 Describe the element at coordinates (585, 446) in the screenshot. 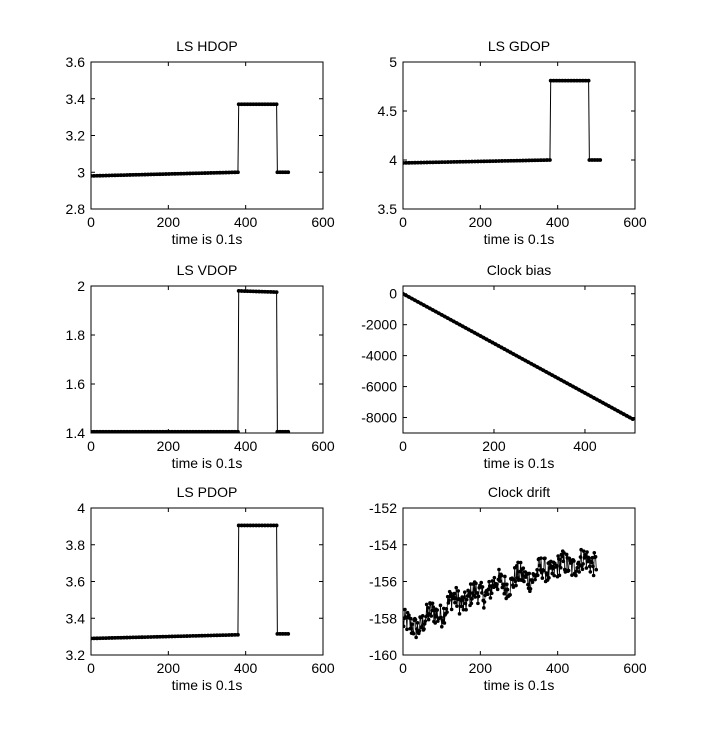

I see `clock-bias-xtick-label: 400` at that location.